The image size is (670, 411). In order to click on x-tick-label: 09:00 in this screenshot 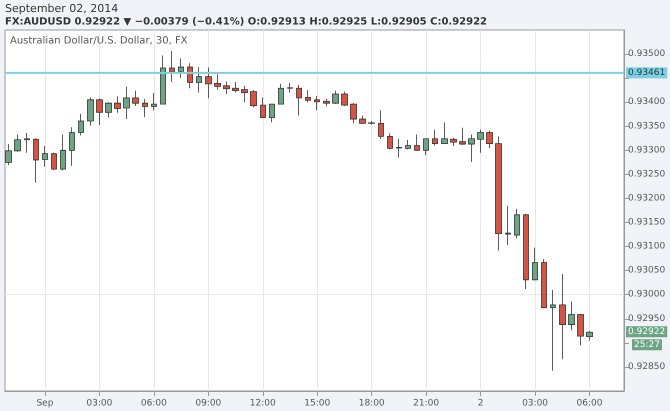, I will do `click(208, 403)`.